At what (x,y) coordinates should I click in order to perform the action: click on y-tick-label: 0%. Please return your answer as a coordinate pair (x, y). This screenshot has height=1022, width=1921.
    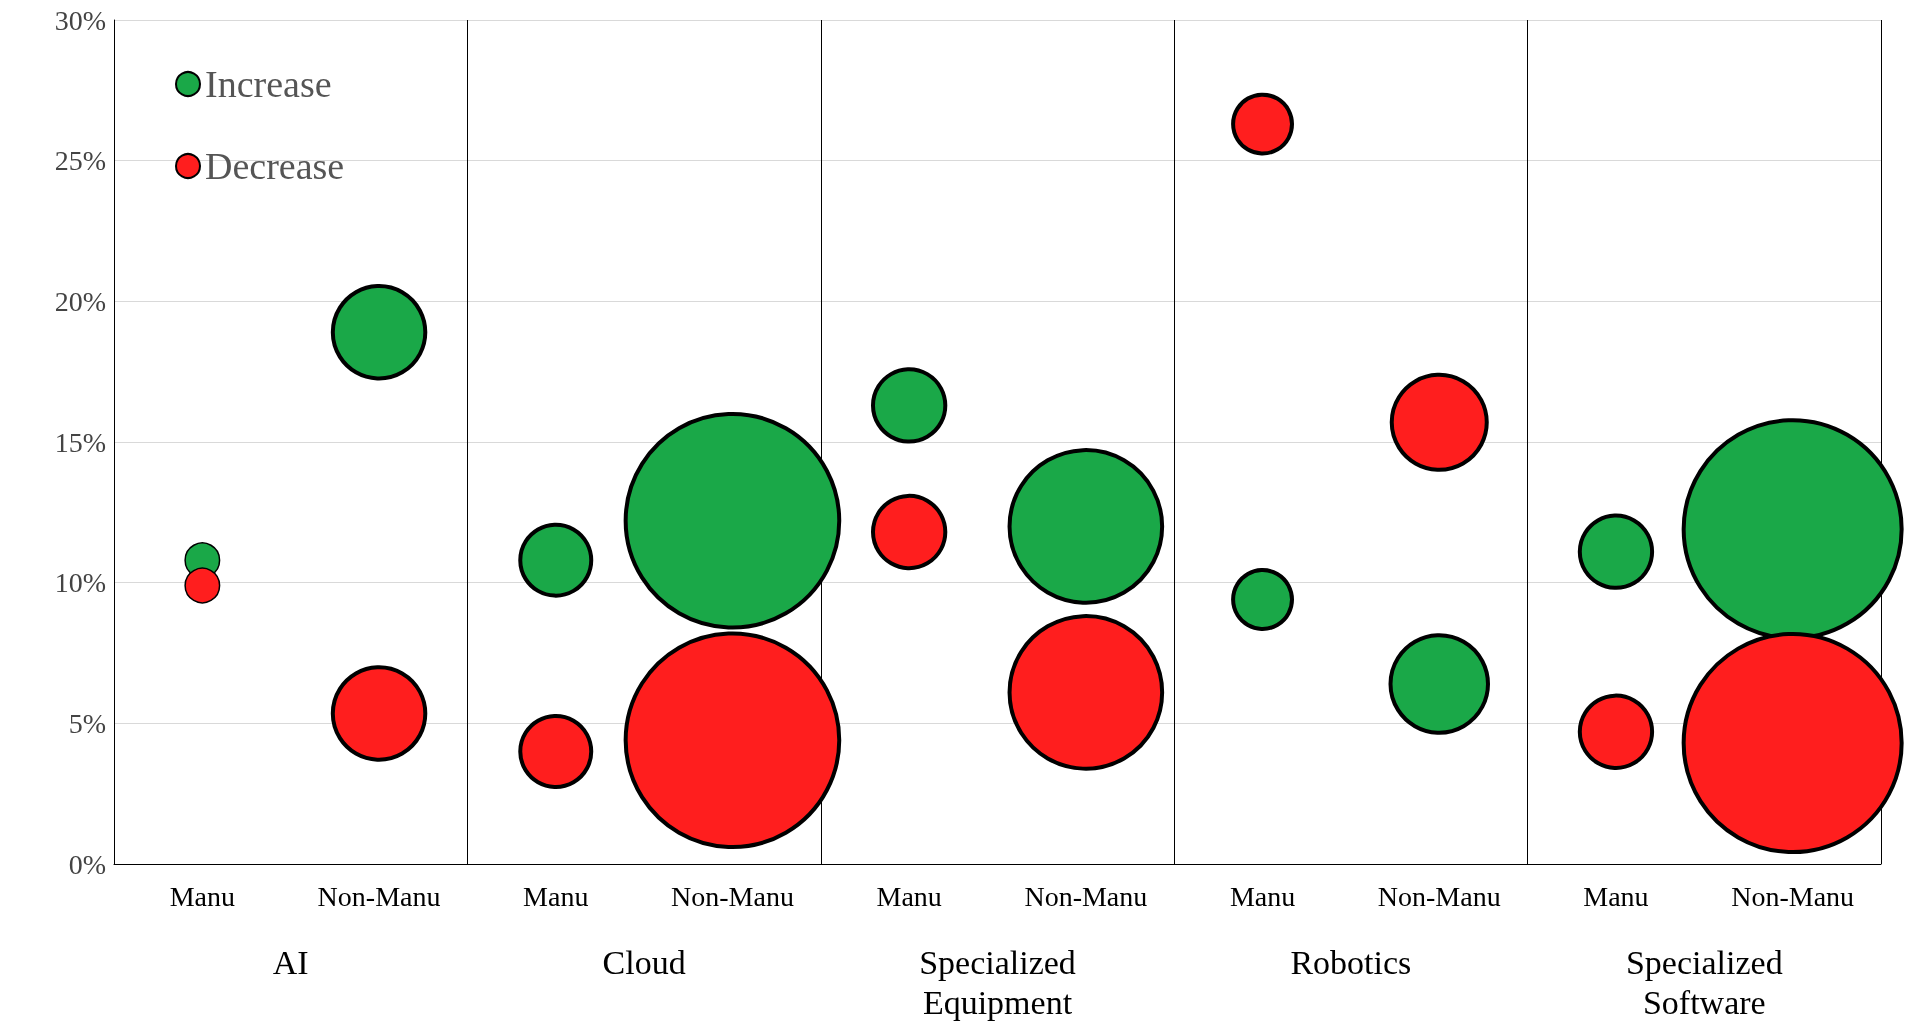
    Looking at the image, I should click on (87, 864).